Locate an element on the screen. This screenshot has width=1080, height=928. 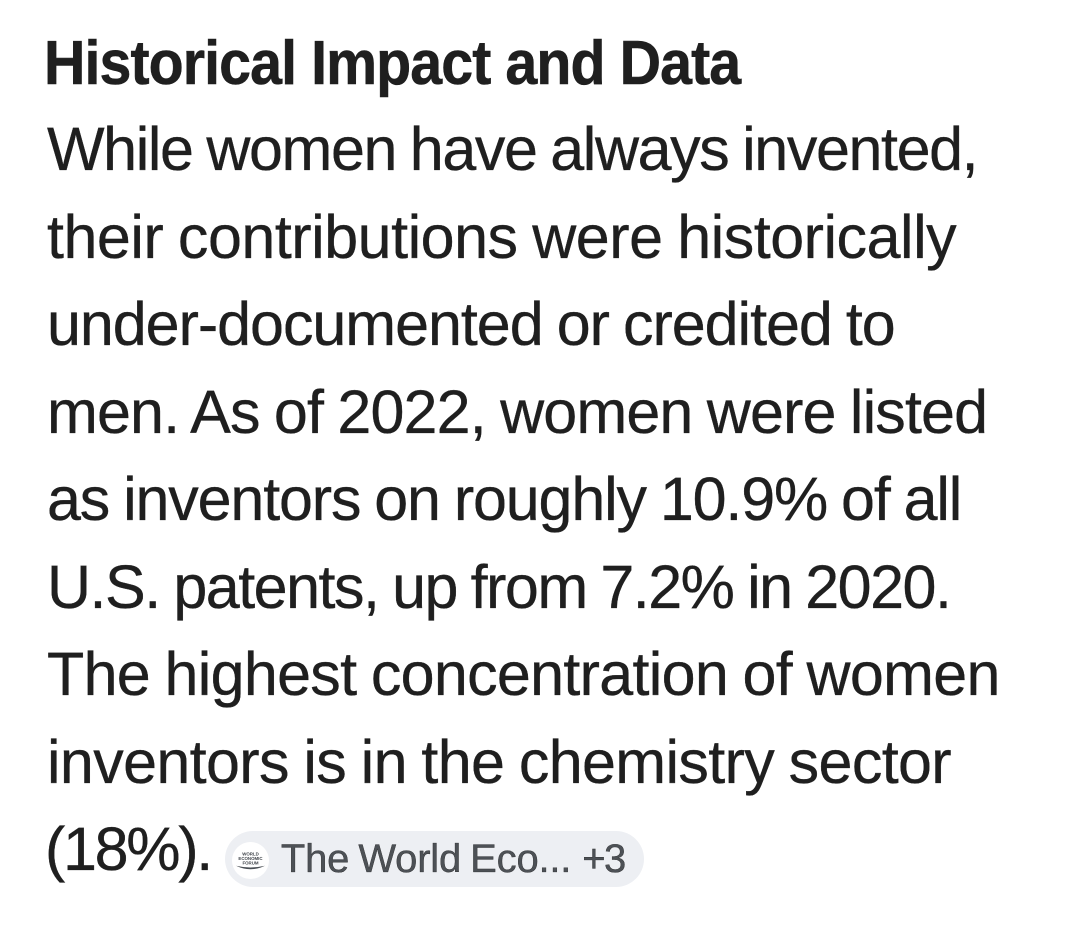
svg-text: FORUM is located at coordinates (250, 862).